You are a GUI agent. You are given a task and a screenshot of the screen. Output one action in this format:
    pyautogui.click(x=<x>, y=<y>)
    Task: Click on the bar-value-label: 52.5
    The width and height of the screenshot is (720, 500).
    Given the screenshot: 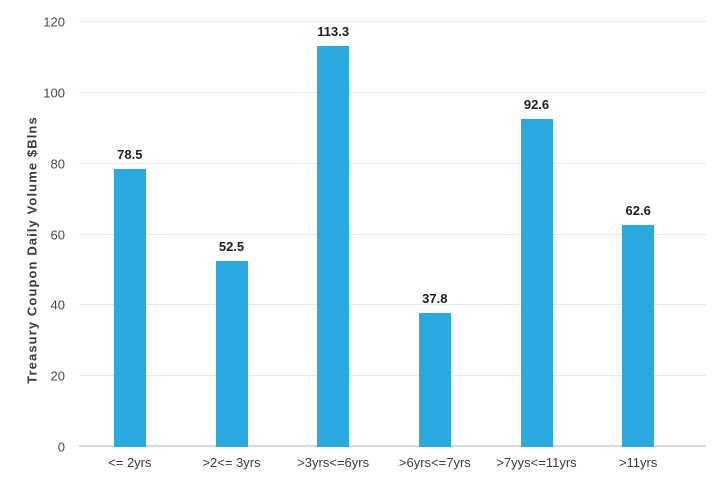 What is the action you would take?
    pyautogui.click(x=231, y=247)
    